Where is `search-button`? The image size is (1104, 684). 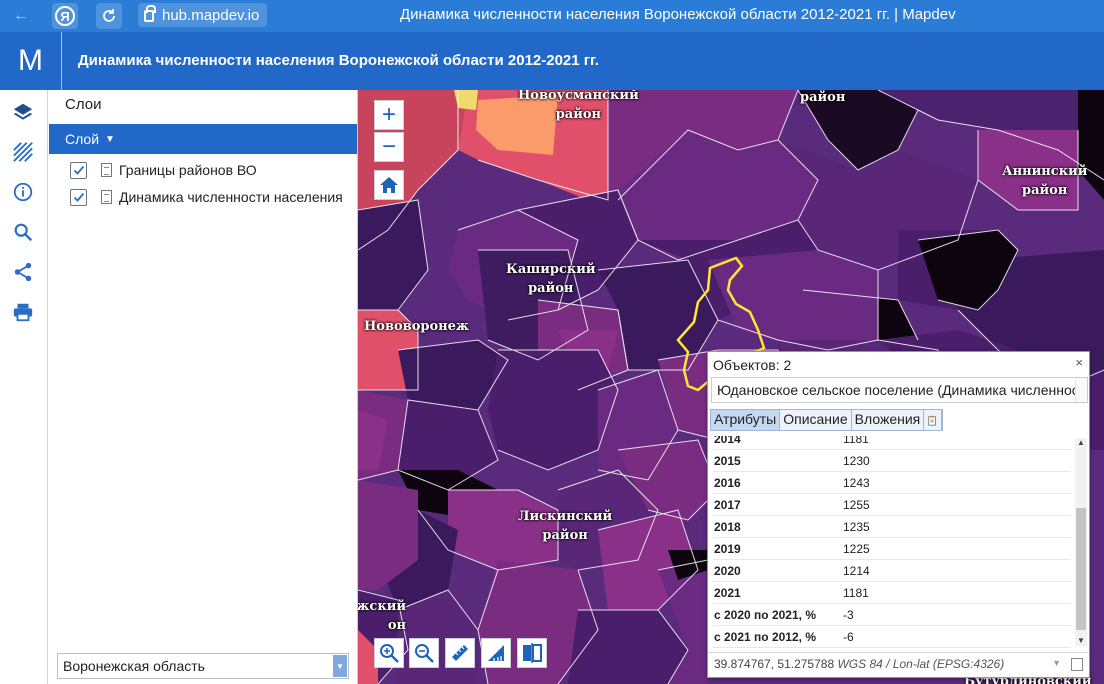
search-button is located at coordinates (23, 232).